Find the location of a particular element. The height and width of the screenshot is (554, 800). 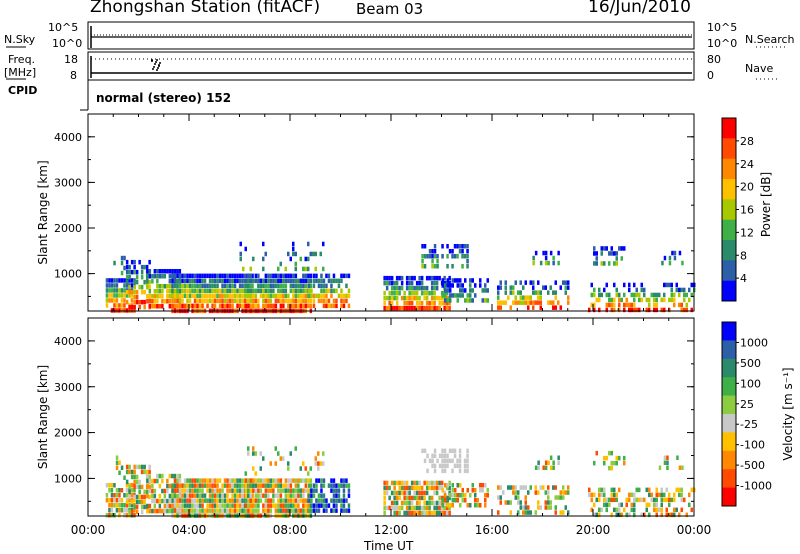

colorbar-swatch is located at coordinates (729, 271).